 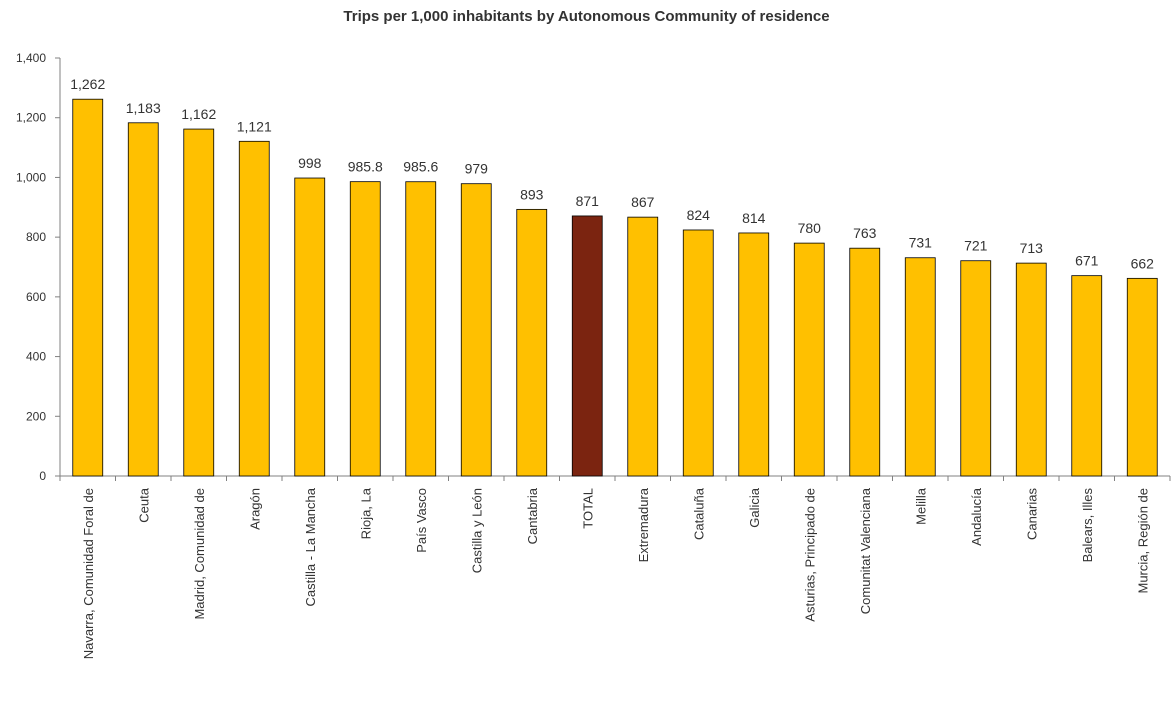 What do you see at coordinates (420, 167) in the screenshot?
I see `data-label: 985.6` at bounding box center [420, 167].